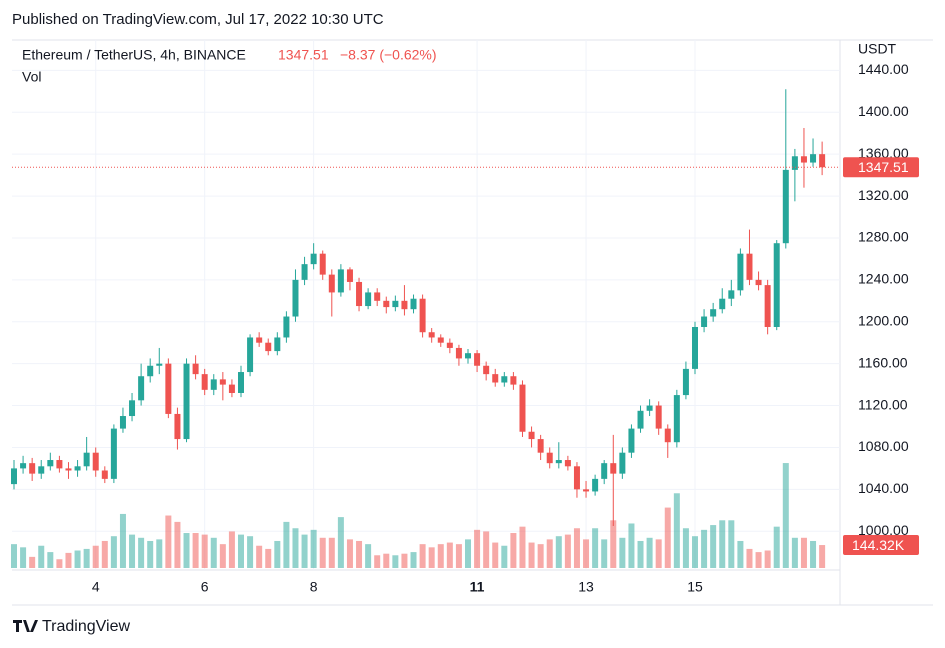 Image resolution: width=945 pixels, height=648 pixels. Describe the element at coordinates (883, 488) in the screenshot. I see `y-tick-label: 1040.00` at that location.